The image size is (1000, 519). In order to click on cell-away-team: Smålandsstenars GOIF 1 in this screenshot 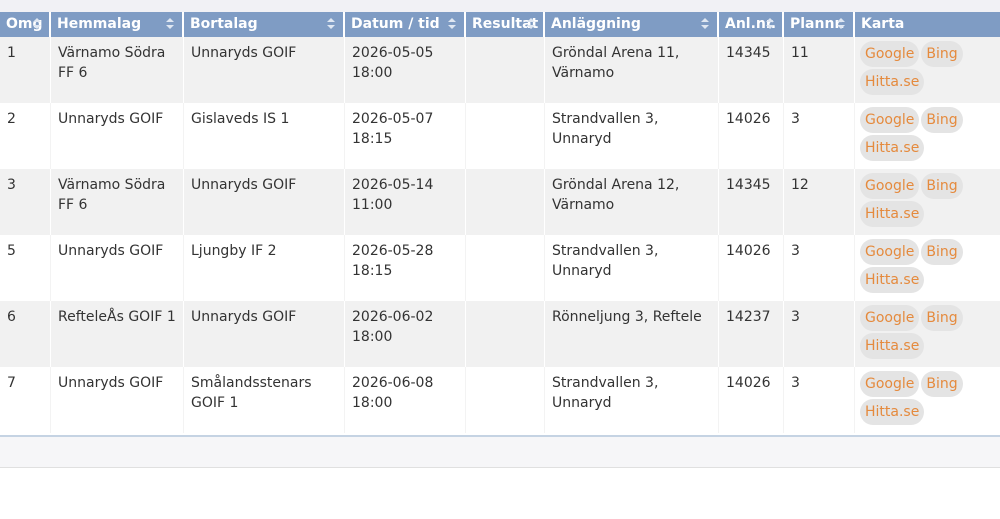, I will do `click(264, 400)`.